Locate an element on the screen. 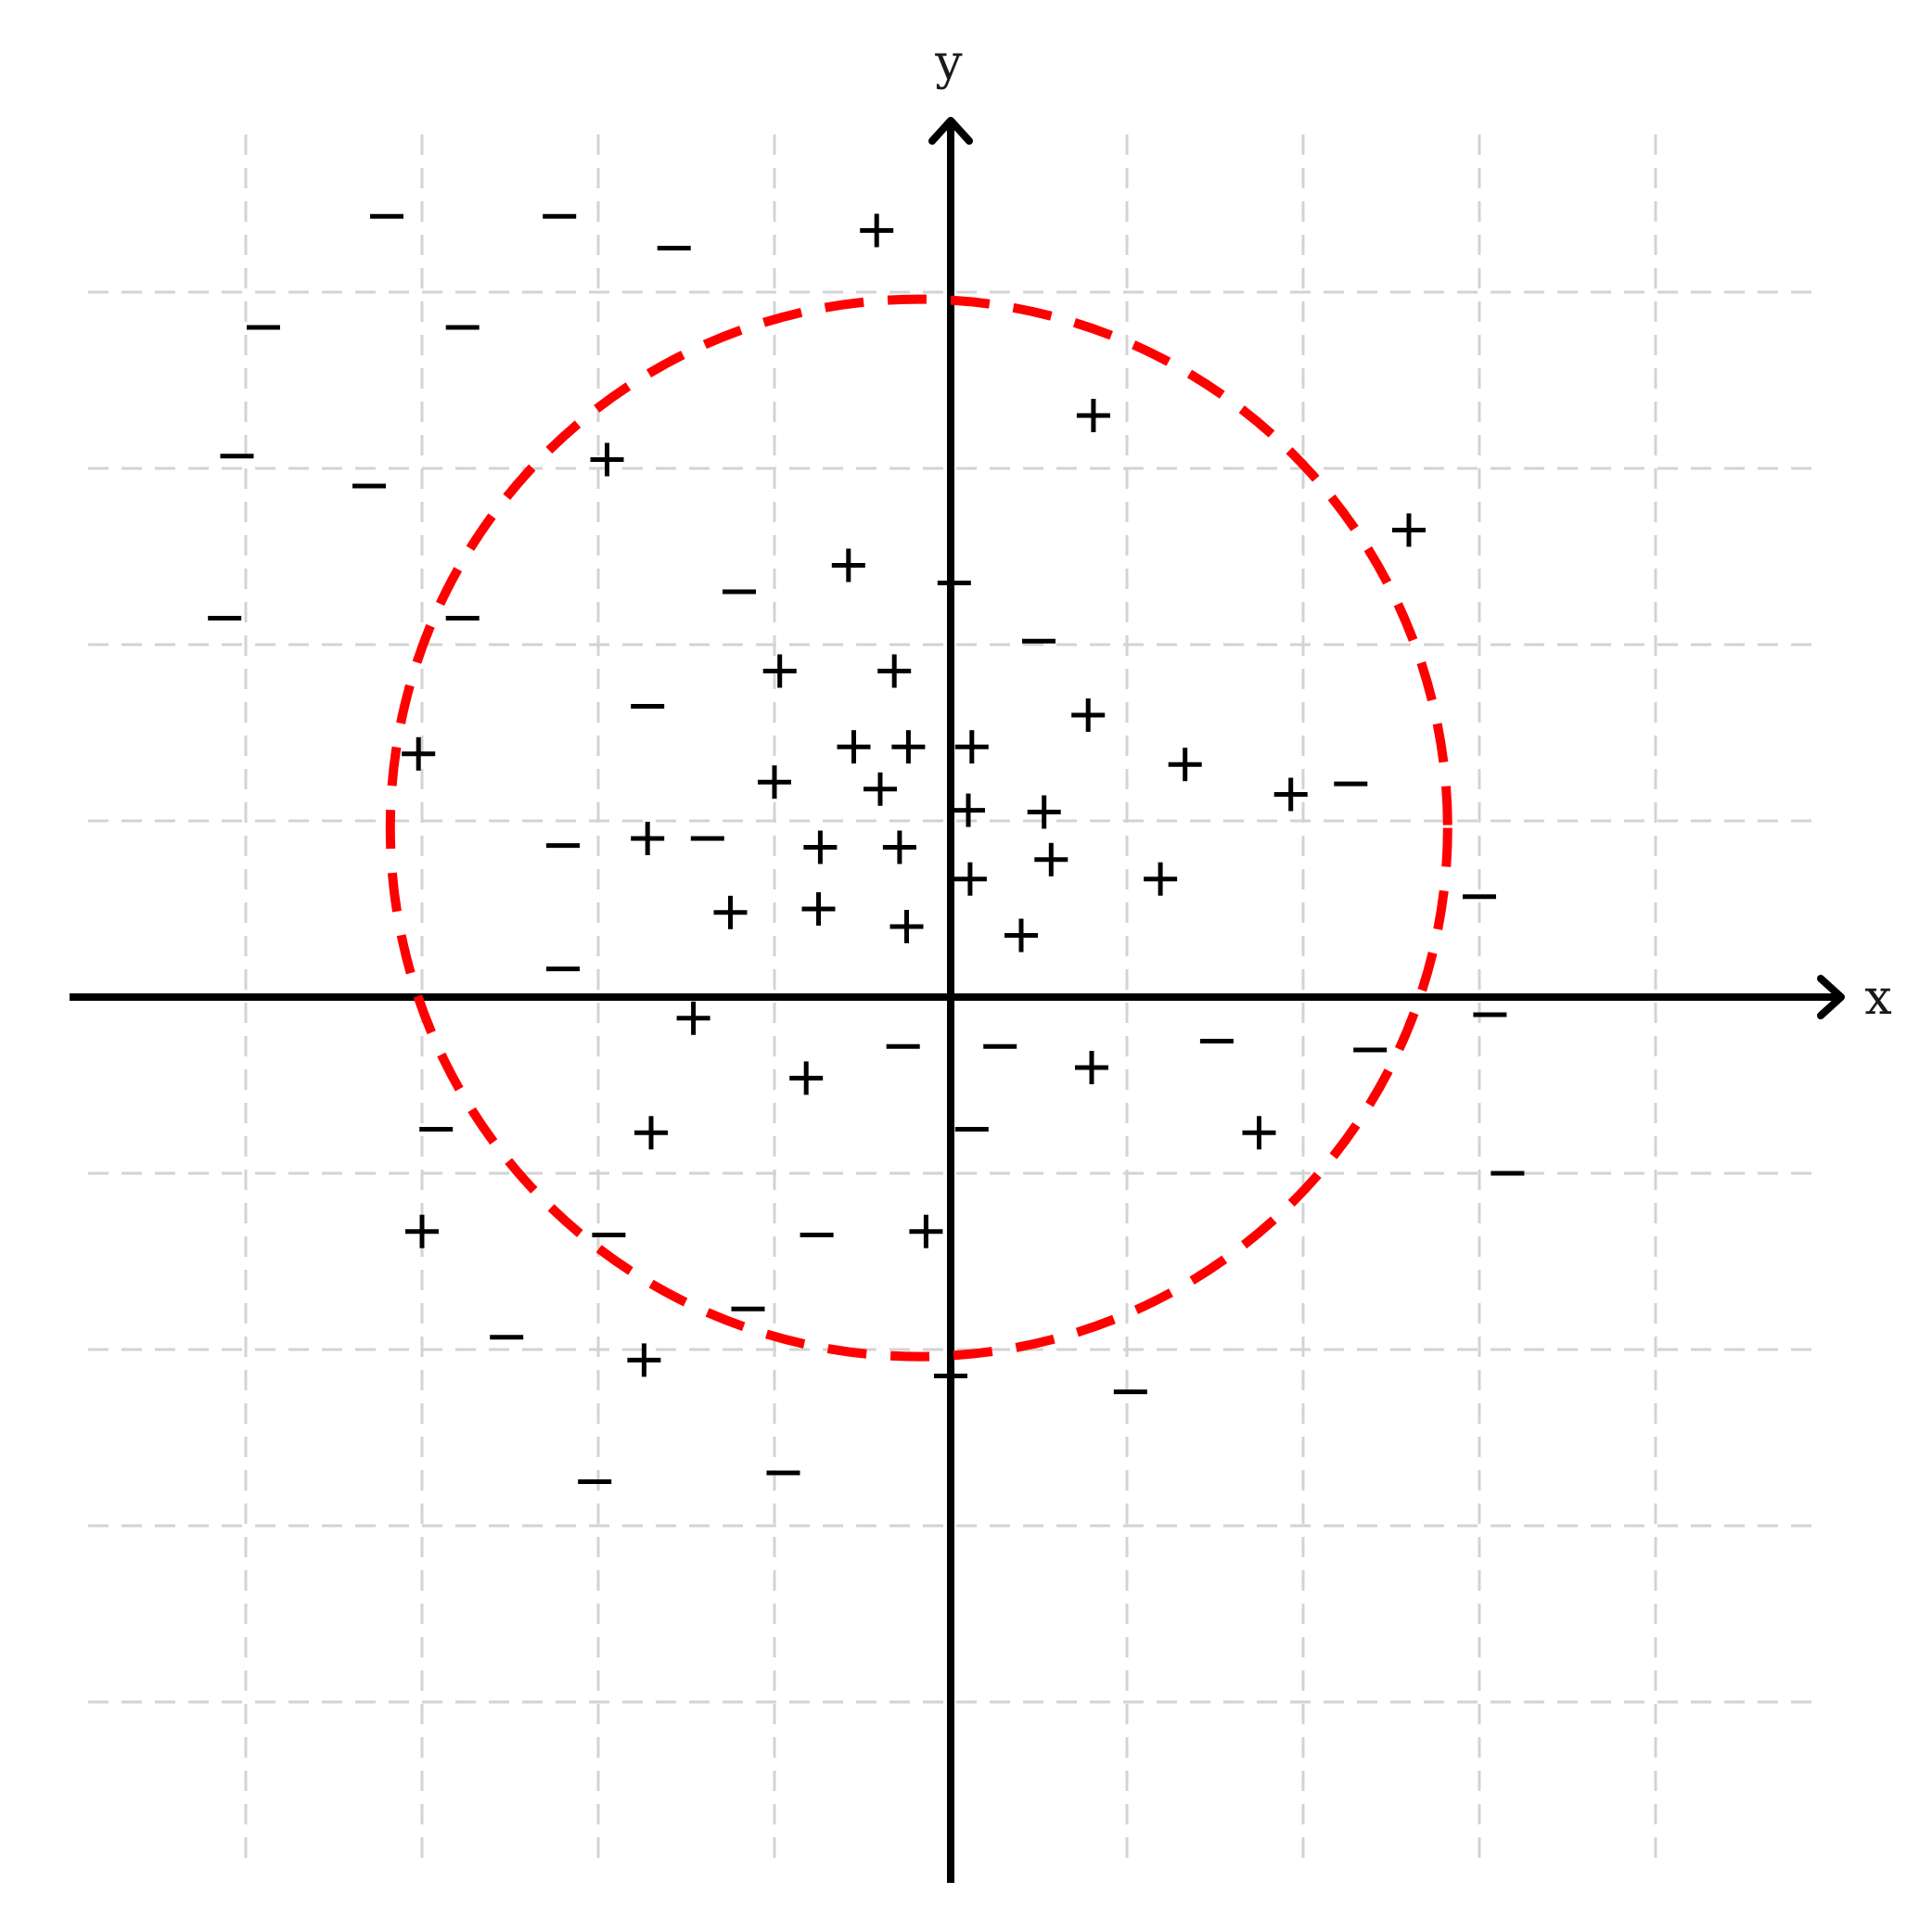  y-axis-arrowhead is located at coordinates (950, 131).